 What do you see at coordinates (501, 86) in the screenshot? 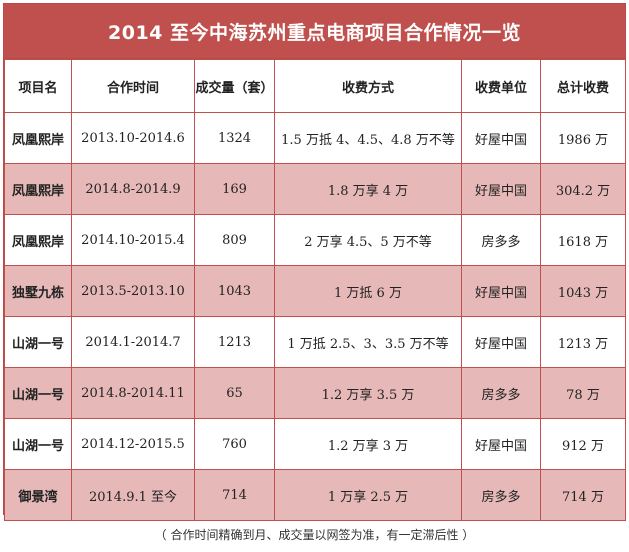
I see `header-fee-unit: 收费单位` at bounding box center [501, 86].